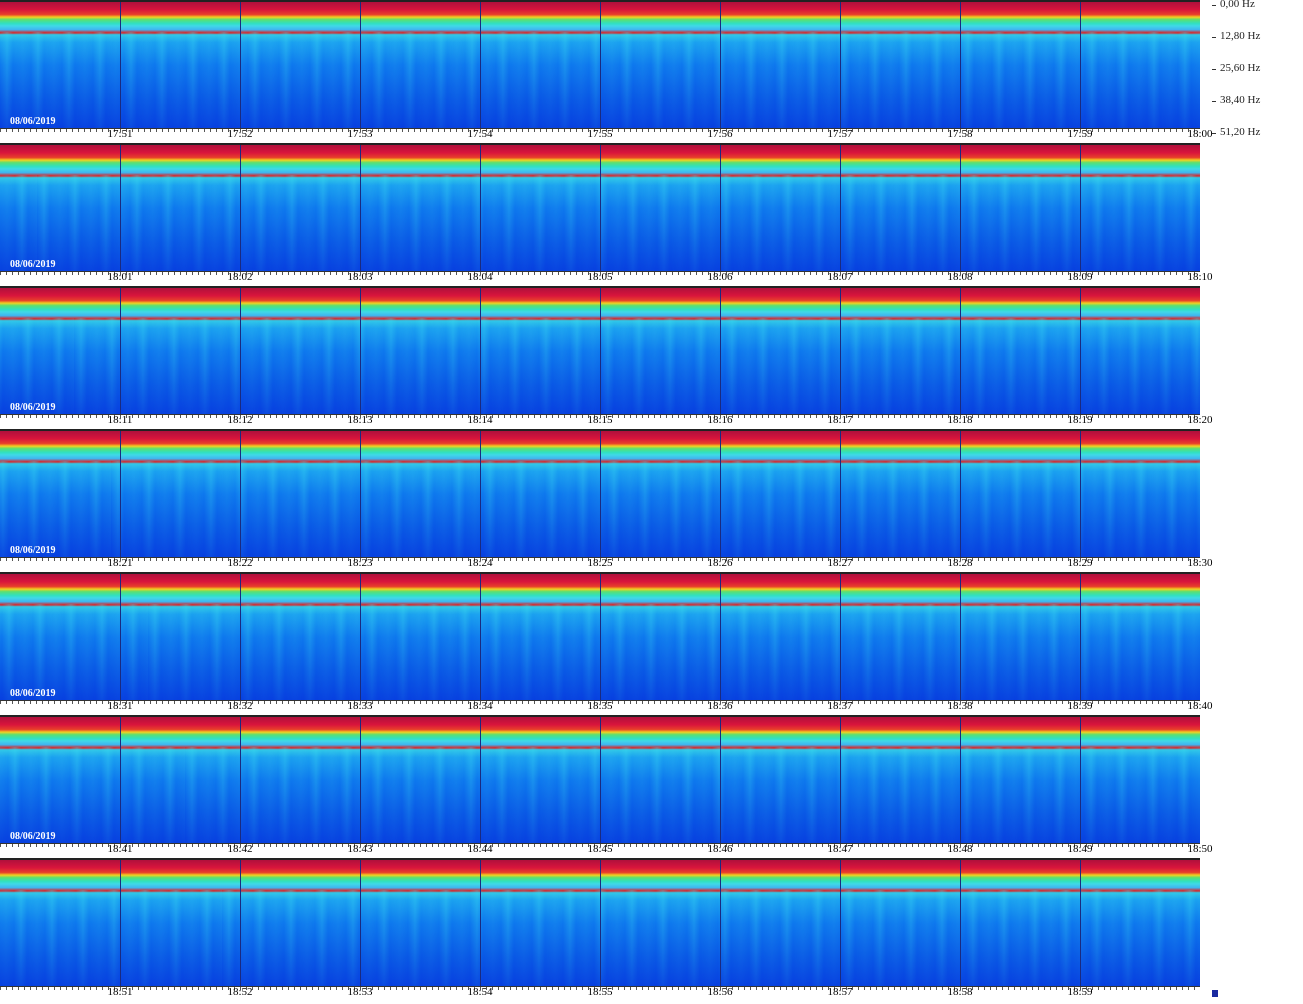  Describe the element at coordinates (840, 563) in the screenshot. I see `time-label: 18:27` at that location.